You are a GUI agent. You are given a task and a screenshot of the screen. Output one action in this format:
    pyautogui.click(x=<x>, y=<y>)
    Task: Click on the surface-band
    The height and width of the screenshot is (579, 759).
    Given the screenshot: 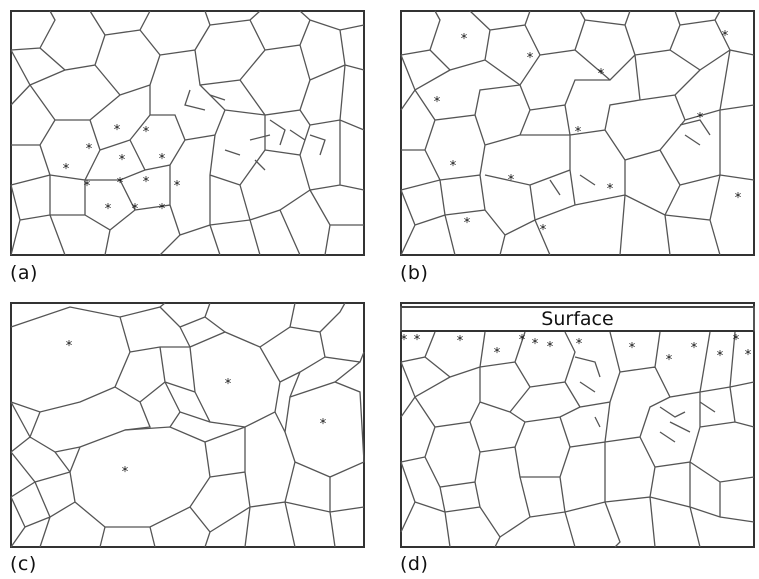 What is the action you would take?
    pyautogui.click(x=577, y=319)
    